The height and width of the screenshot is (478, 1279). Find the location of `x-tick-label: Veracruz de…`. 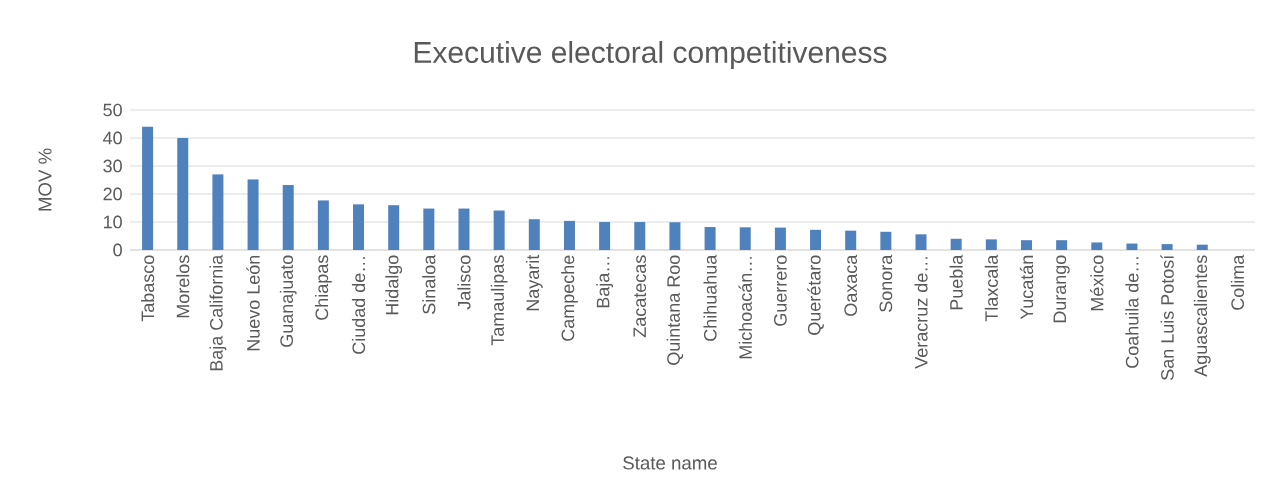

x-tick-label: Veracruz de… is located at coordinates (921, 313).